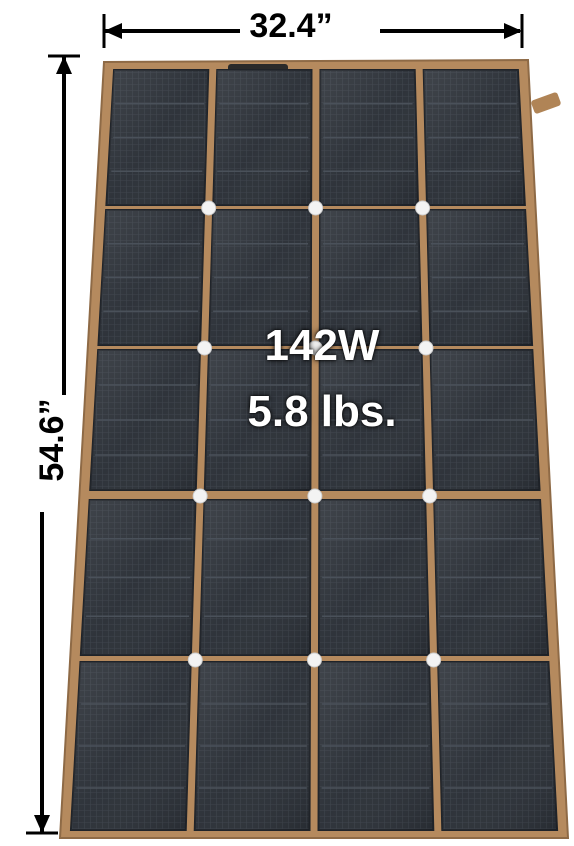 Image resolution: width=574 pixels, height=846 pixels. Describe the element at coordinates (291, 26) in the screenshot. I see `width-dimension-label: 32.4”` at that location.